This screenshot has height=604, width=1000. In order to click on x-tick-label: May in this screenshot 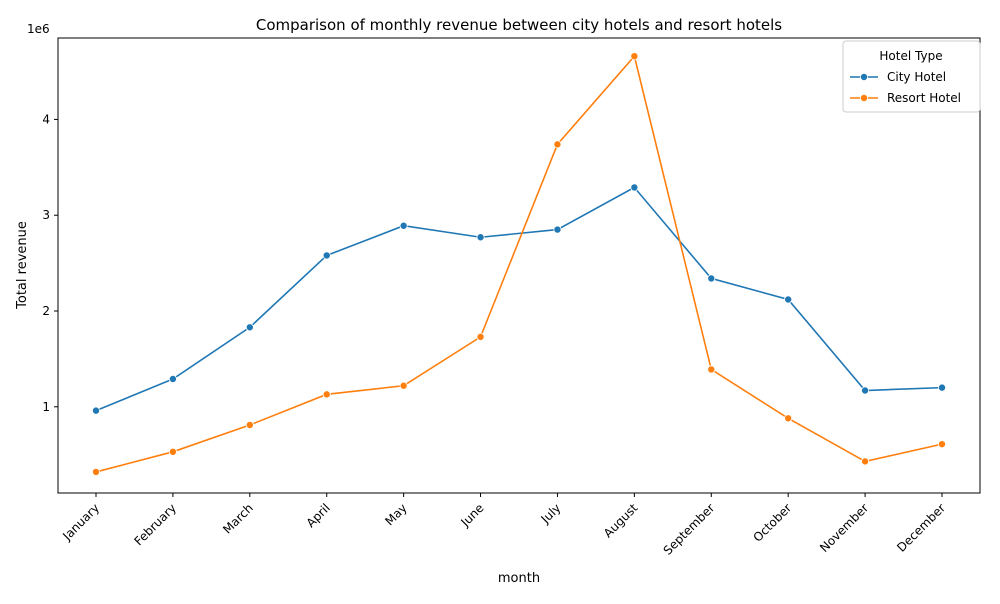, I will do `click(395, 514)`.